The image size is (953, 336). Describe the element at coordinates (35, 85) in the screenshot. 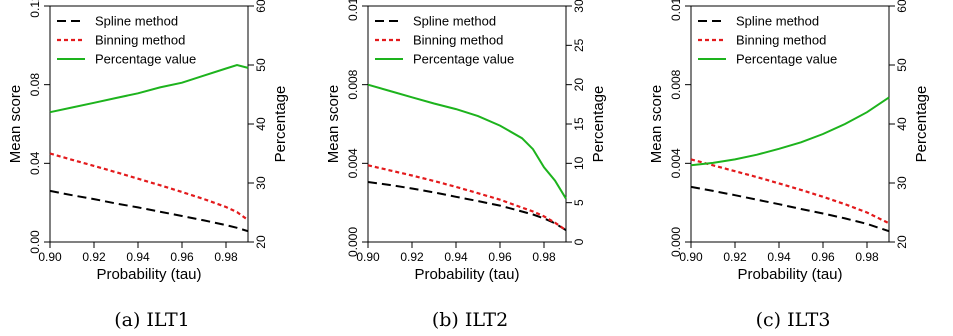

I see `y-tick-label: 0.08` at that location.